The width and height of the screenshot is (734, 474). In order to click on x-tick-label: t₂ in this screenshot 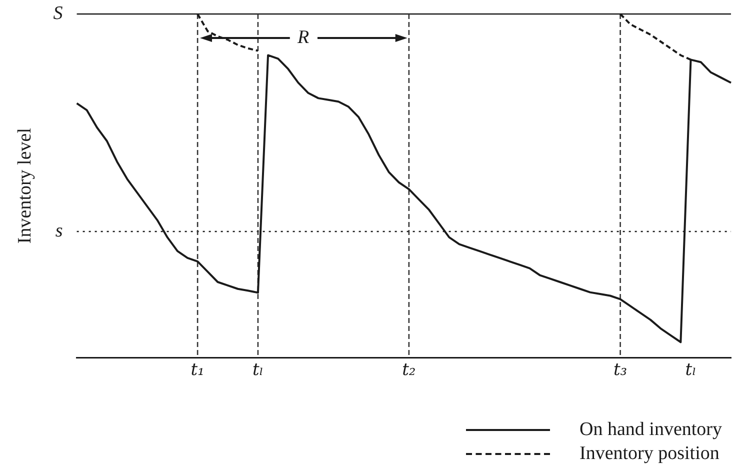, I will do `click(409, 370)`.